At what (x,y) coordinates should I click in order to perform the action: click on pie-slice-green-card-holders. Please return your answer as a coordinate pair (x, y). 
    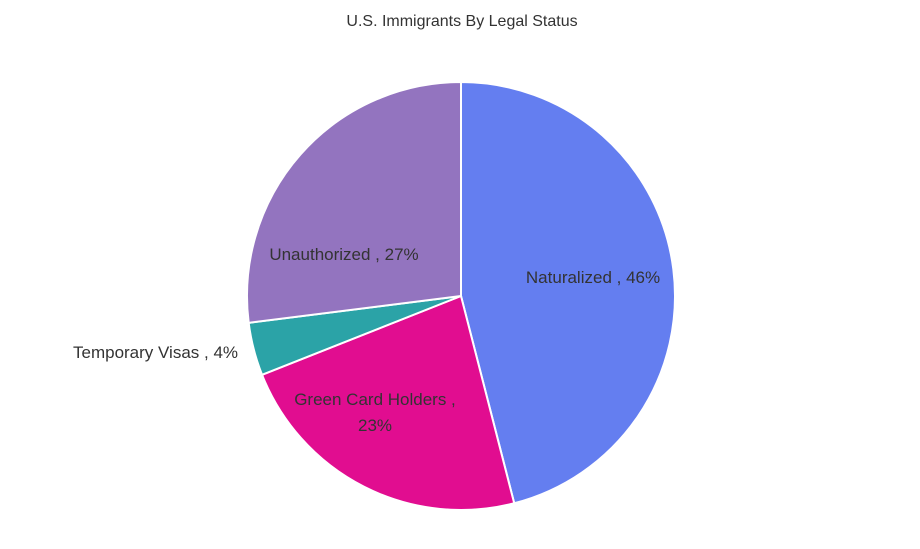
    Looking at the image, I should click on (388, 402).